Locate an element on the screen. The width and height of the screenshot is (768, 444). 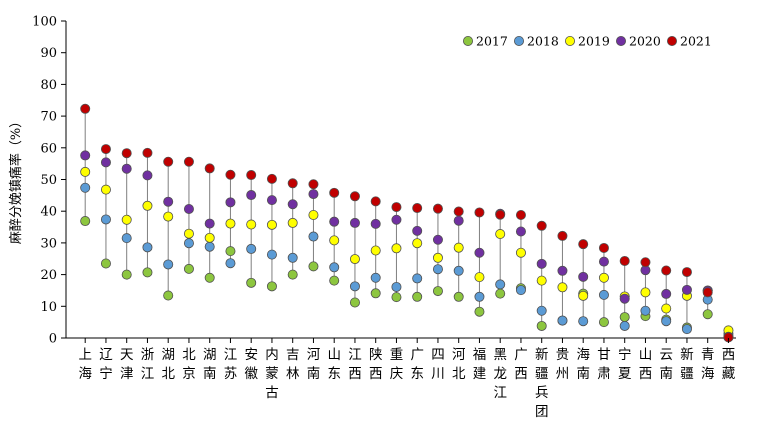
x-category-label: 河南 is located at coordinates (314, 364).